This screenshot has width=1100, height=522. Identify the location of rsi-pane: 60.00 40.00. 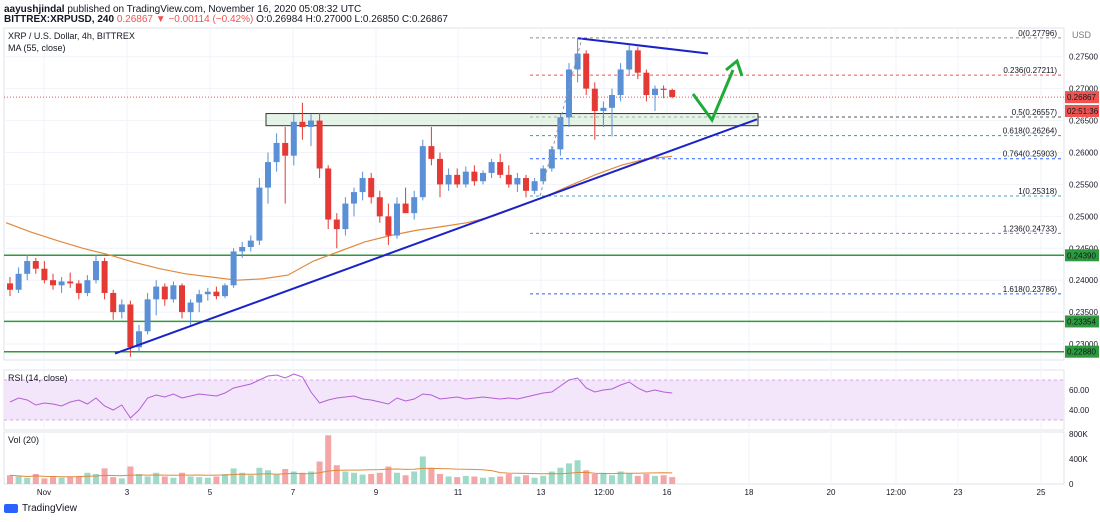
(547, 397).